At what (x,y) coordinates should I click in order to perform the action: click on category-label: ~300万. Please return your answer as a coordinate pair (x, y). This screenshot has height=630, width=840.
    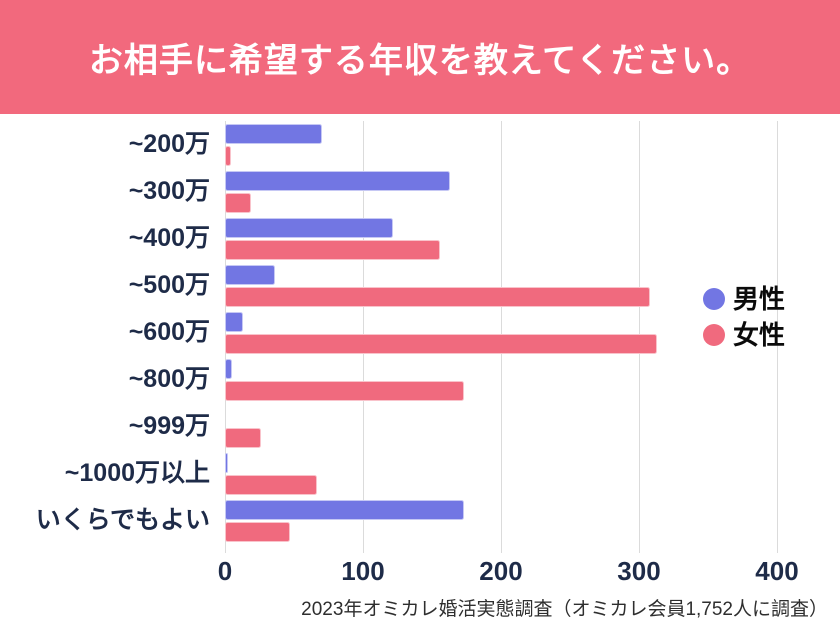
    Looking at the image, I should click on (169, 191).